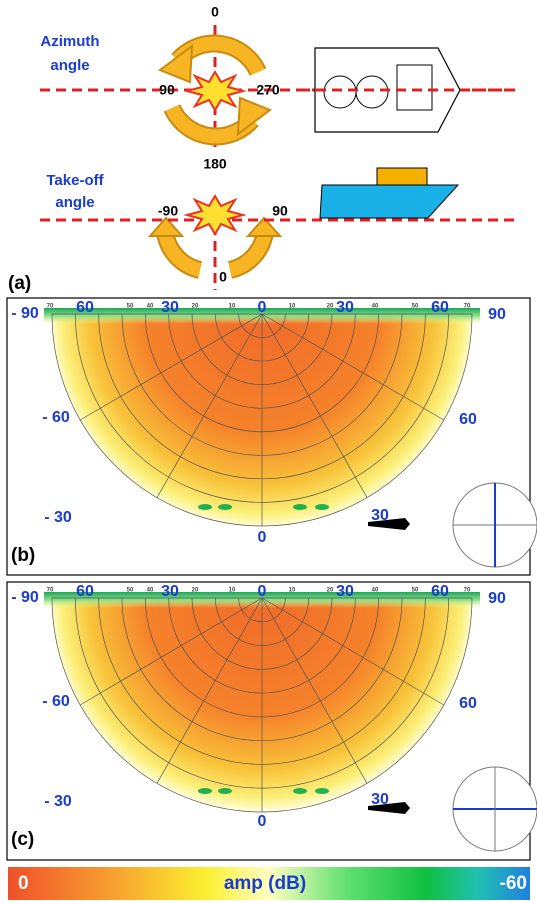  What do you see at coordinates (75, 180) in the screenshot?
I see `label: Take-off` at bounding box center [75, 180].